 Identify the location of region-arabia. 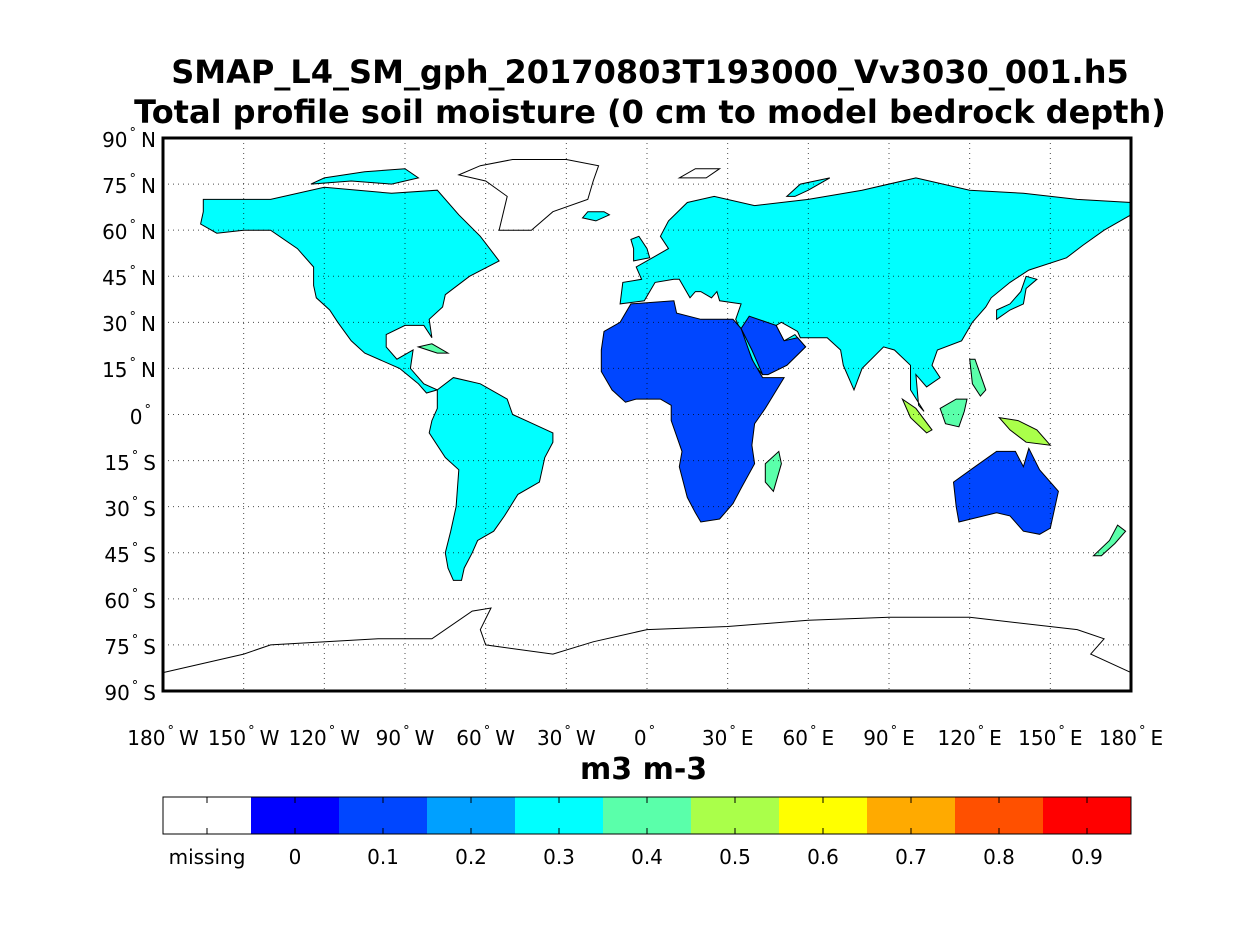
(773, 345).